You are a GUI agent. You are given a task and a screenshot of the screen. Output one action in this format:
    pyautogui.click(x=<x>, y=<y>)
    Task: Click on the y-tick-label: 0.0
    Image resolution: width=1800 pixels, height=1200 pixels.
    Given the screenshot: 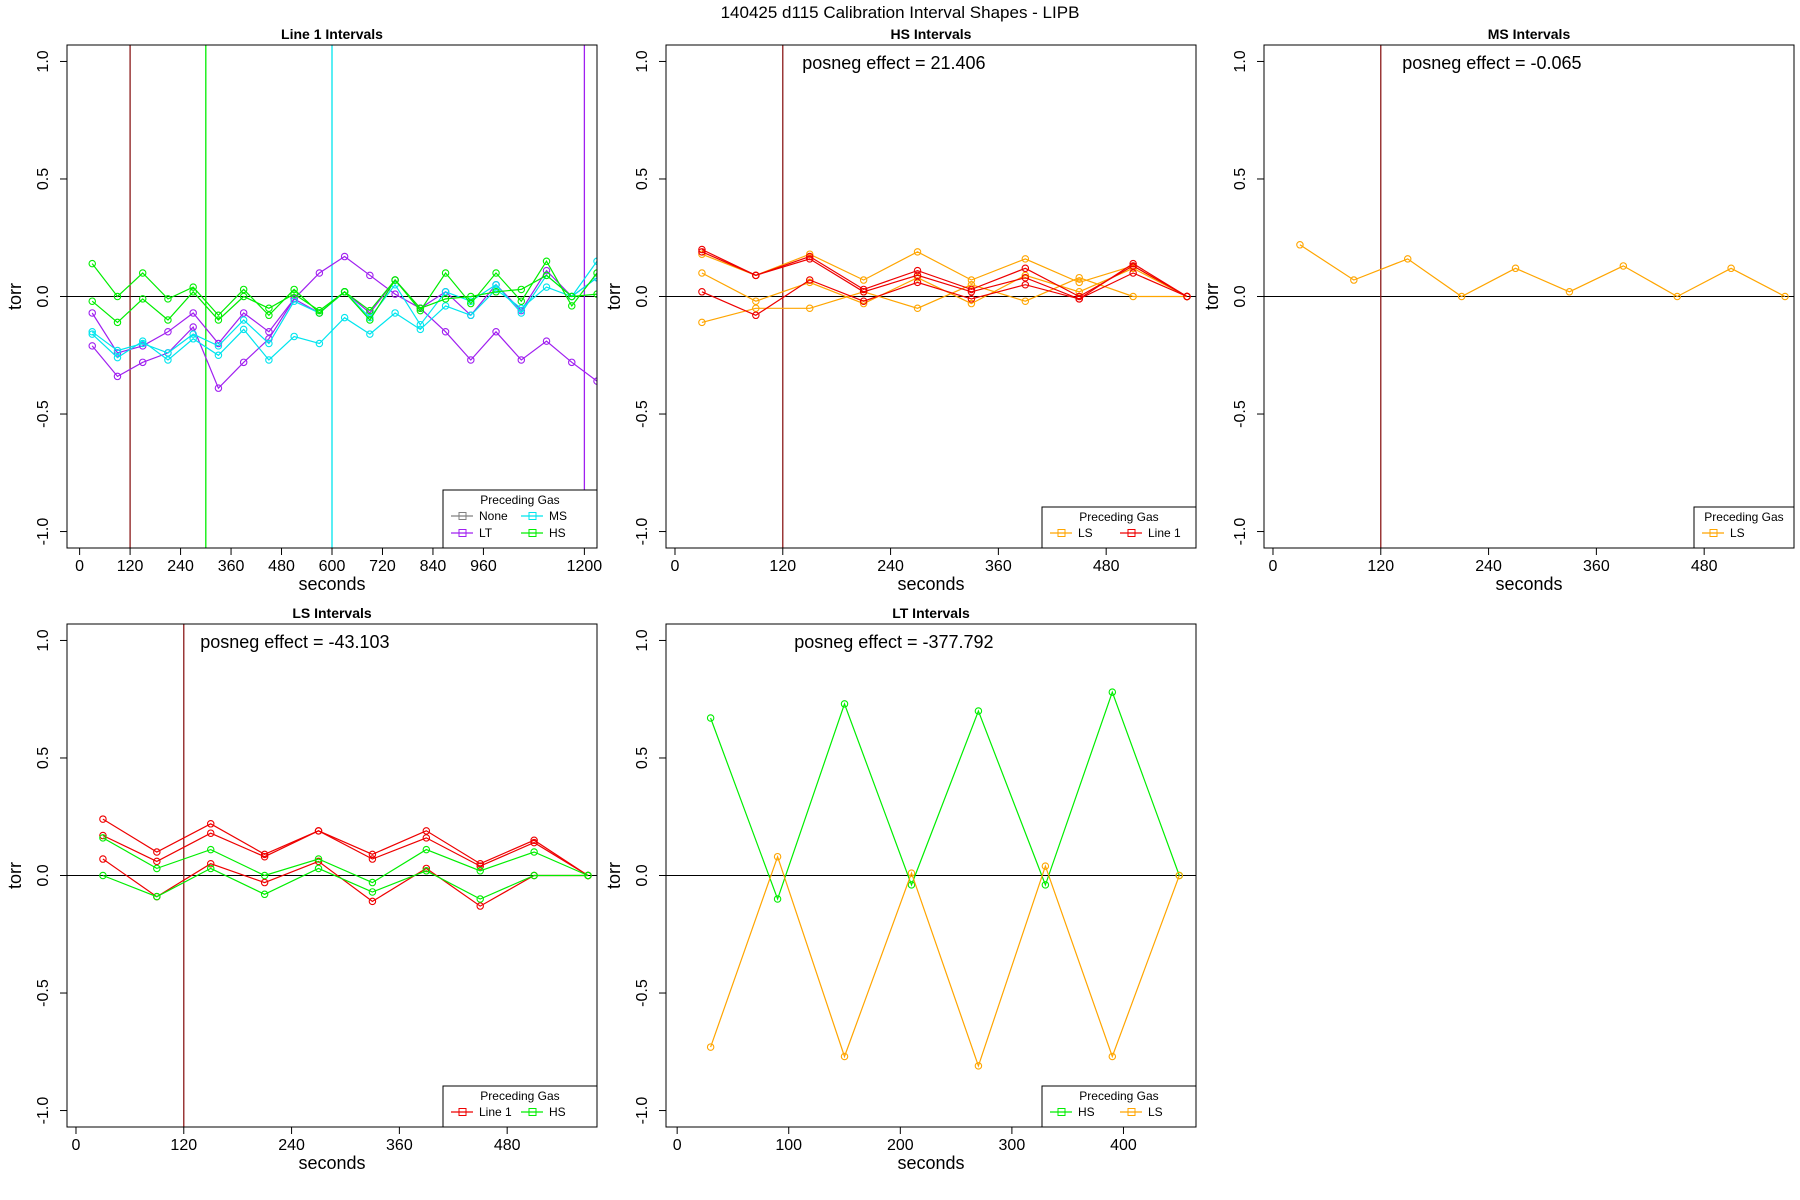 What is the action you would take?
    pyautogui.click(x=642, y=296)
    